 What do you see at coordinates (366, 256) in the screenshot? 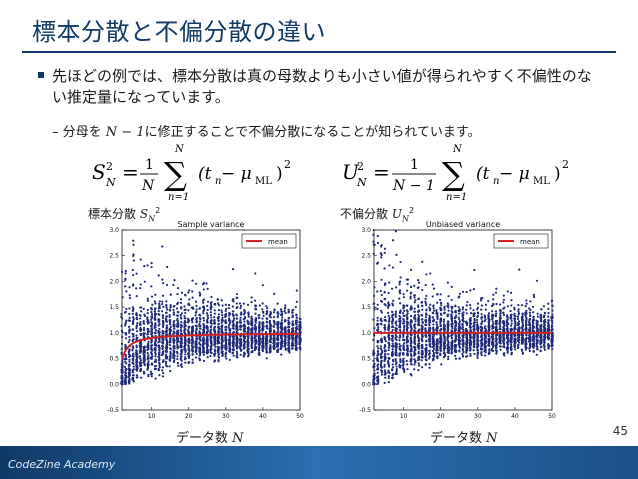
I see `y-tick-label: 2.5` at bounding box center [366, 256].